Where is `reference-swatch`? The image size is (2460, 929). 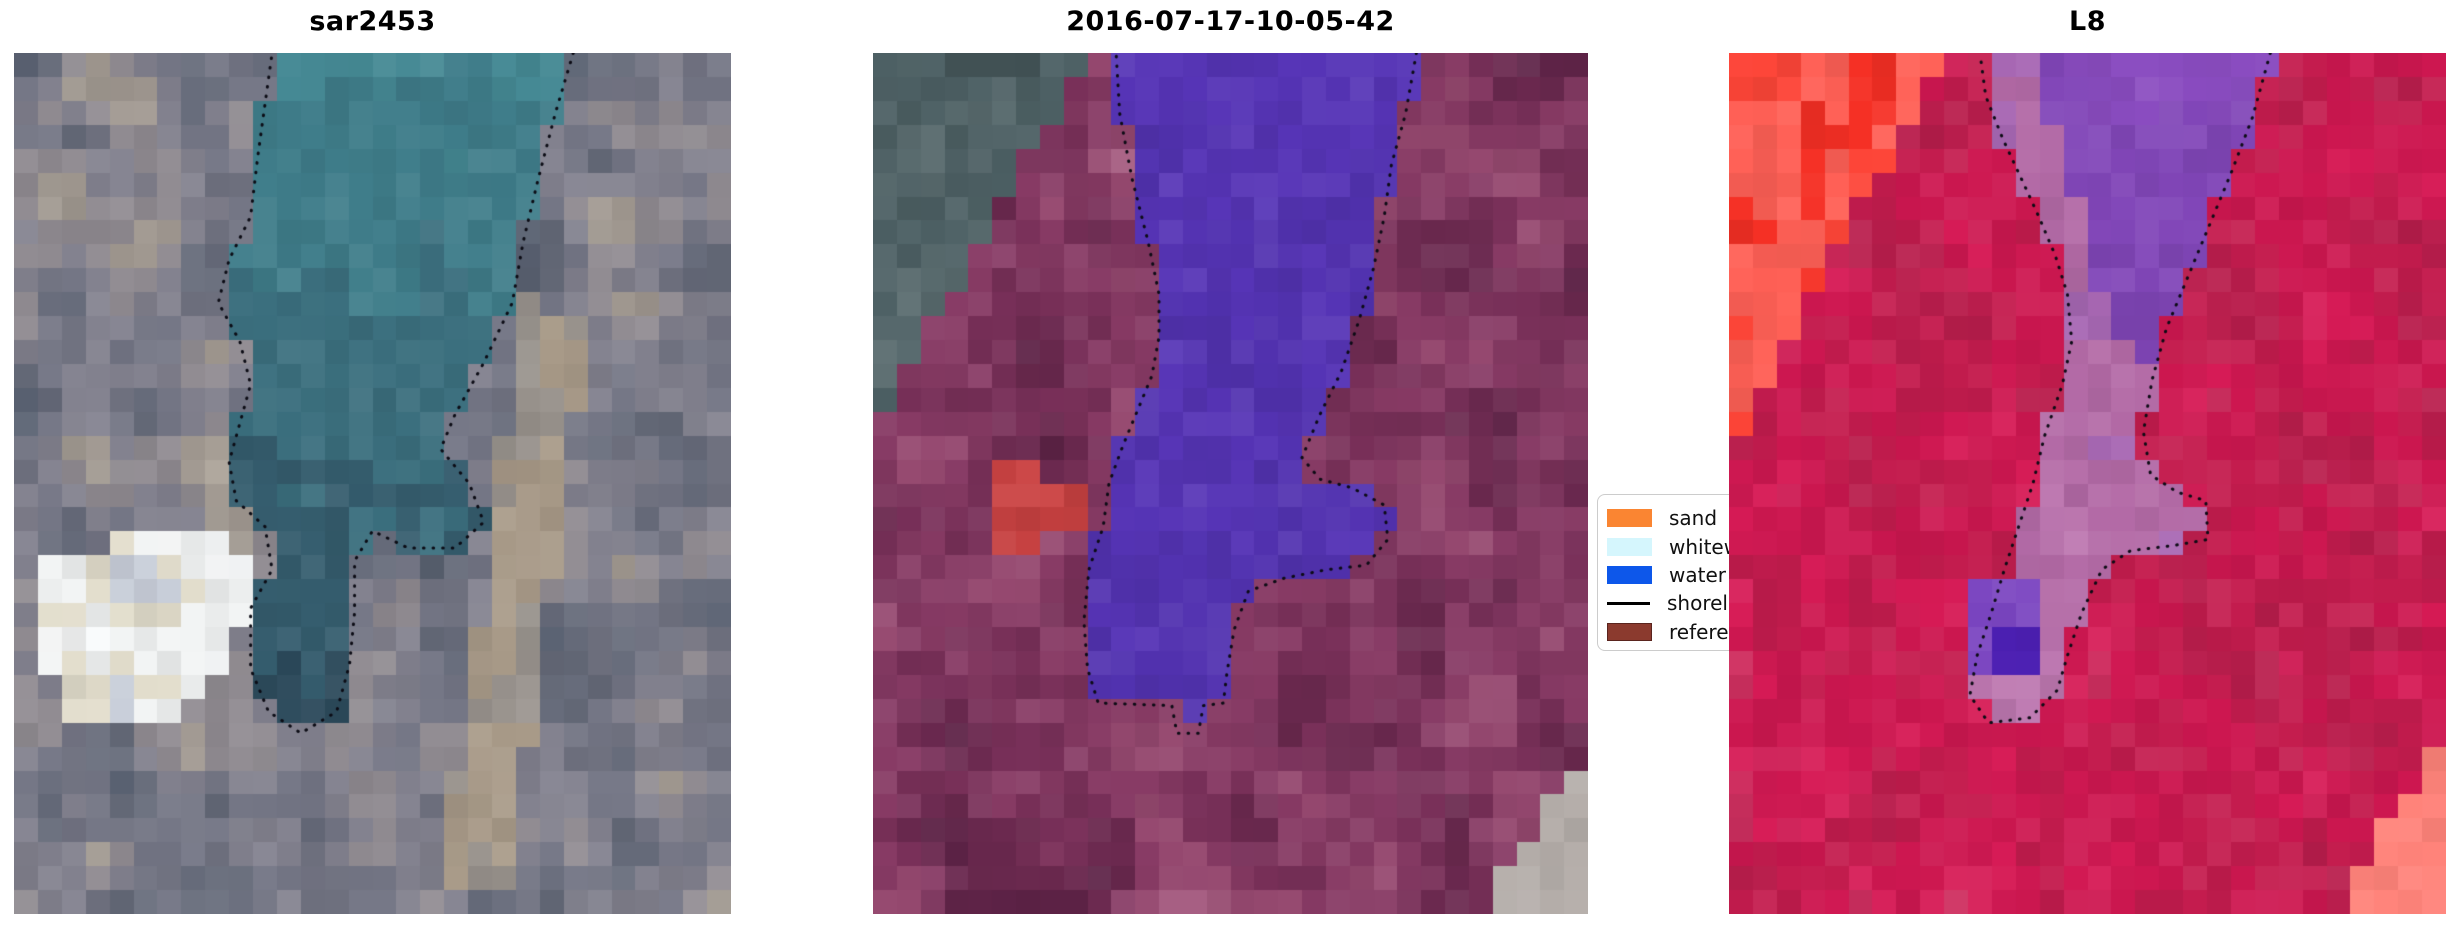 reference-swatch is located at coordinates (1629, 631).